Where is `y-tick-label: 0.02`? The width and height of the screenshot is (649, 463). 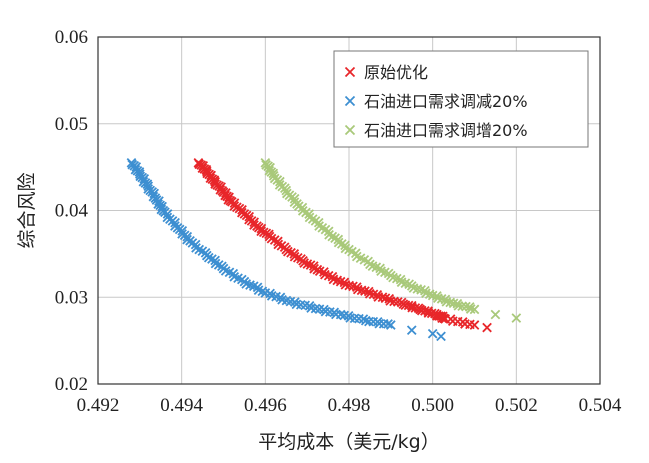 y-tick-label: 0.02 is located at coordinates (71, 384).